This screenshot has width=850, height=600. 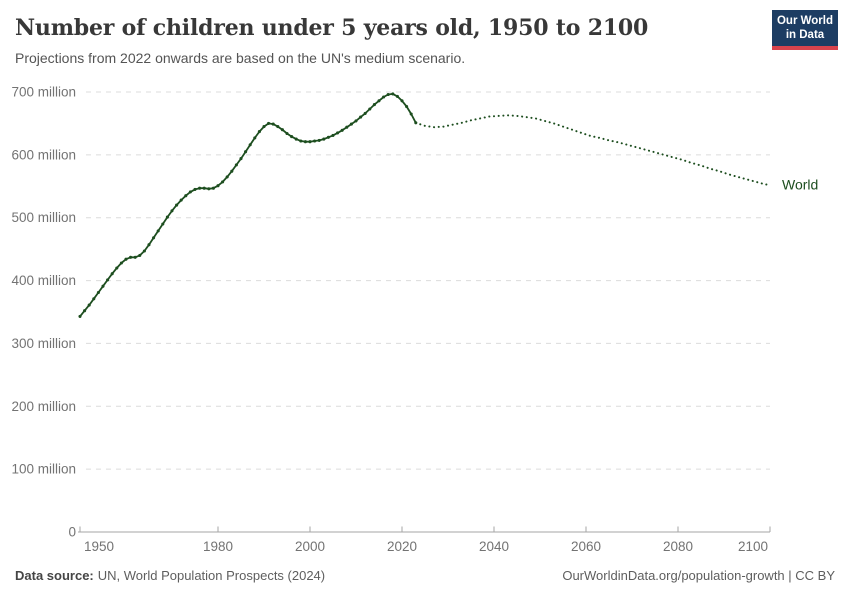 I want to click on owid-logo-line2: in Data, so click(x=805, y=35).